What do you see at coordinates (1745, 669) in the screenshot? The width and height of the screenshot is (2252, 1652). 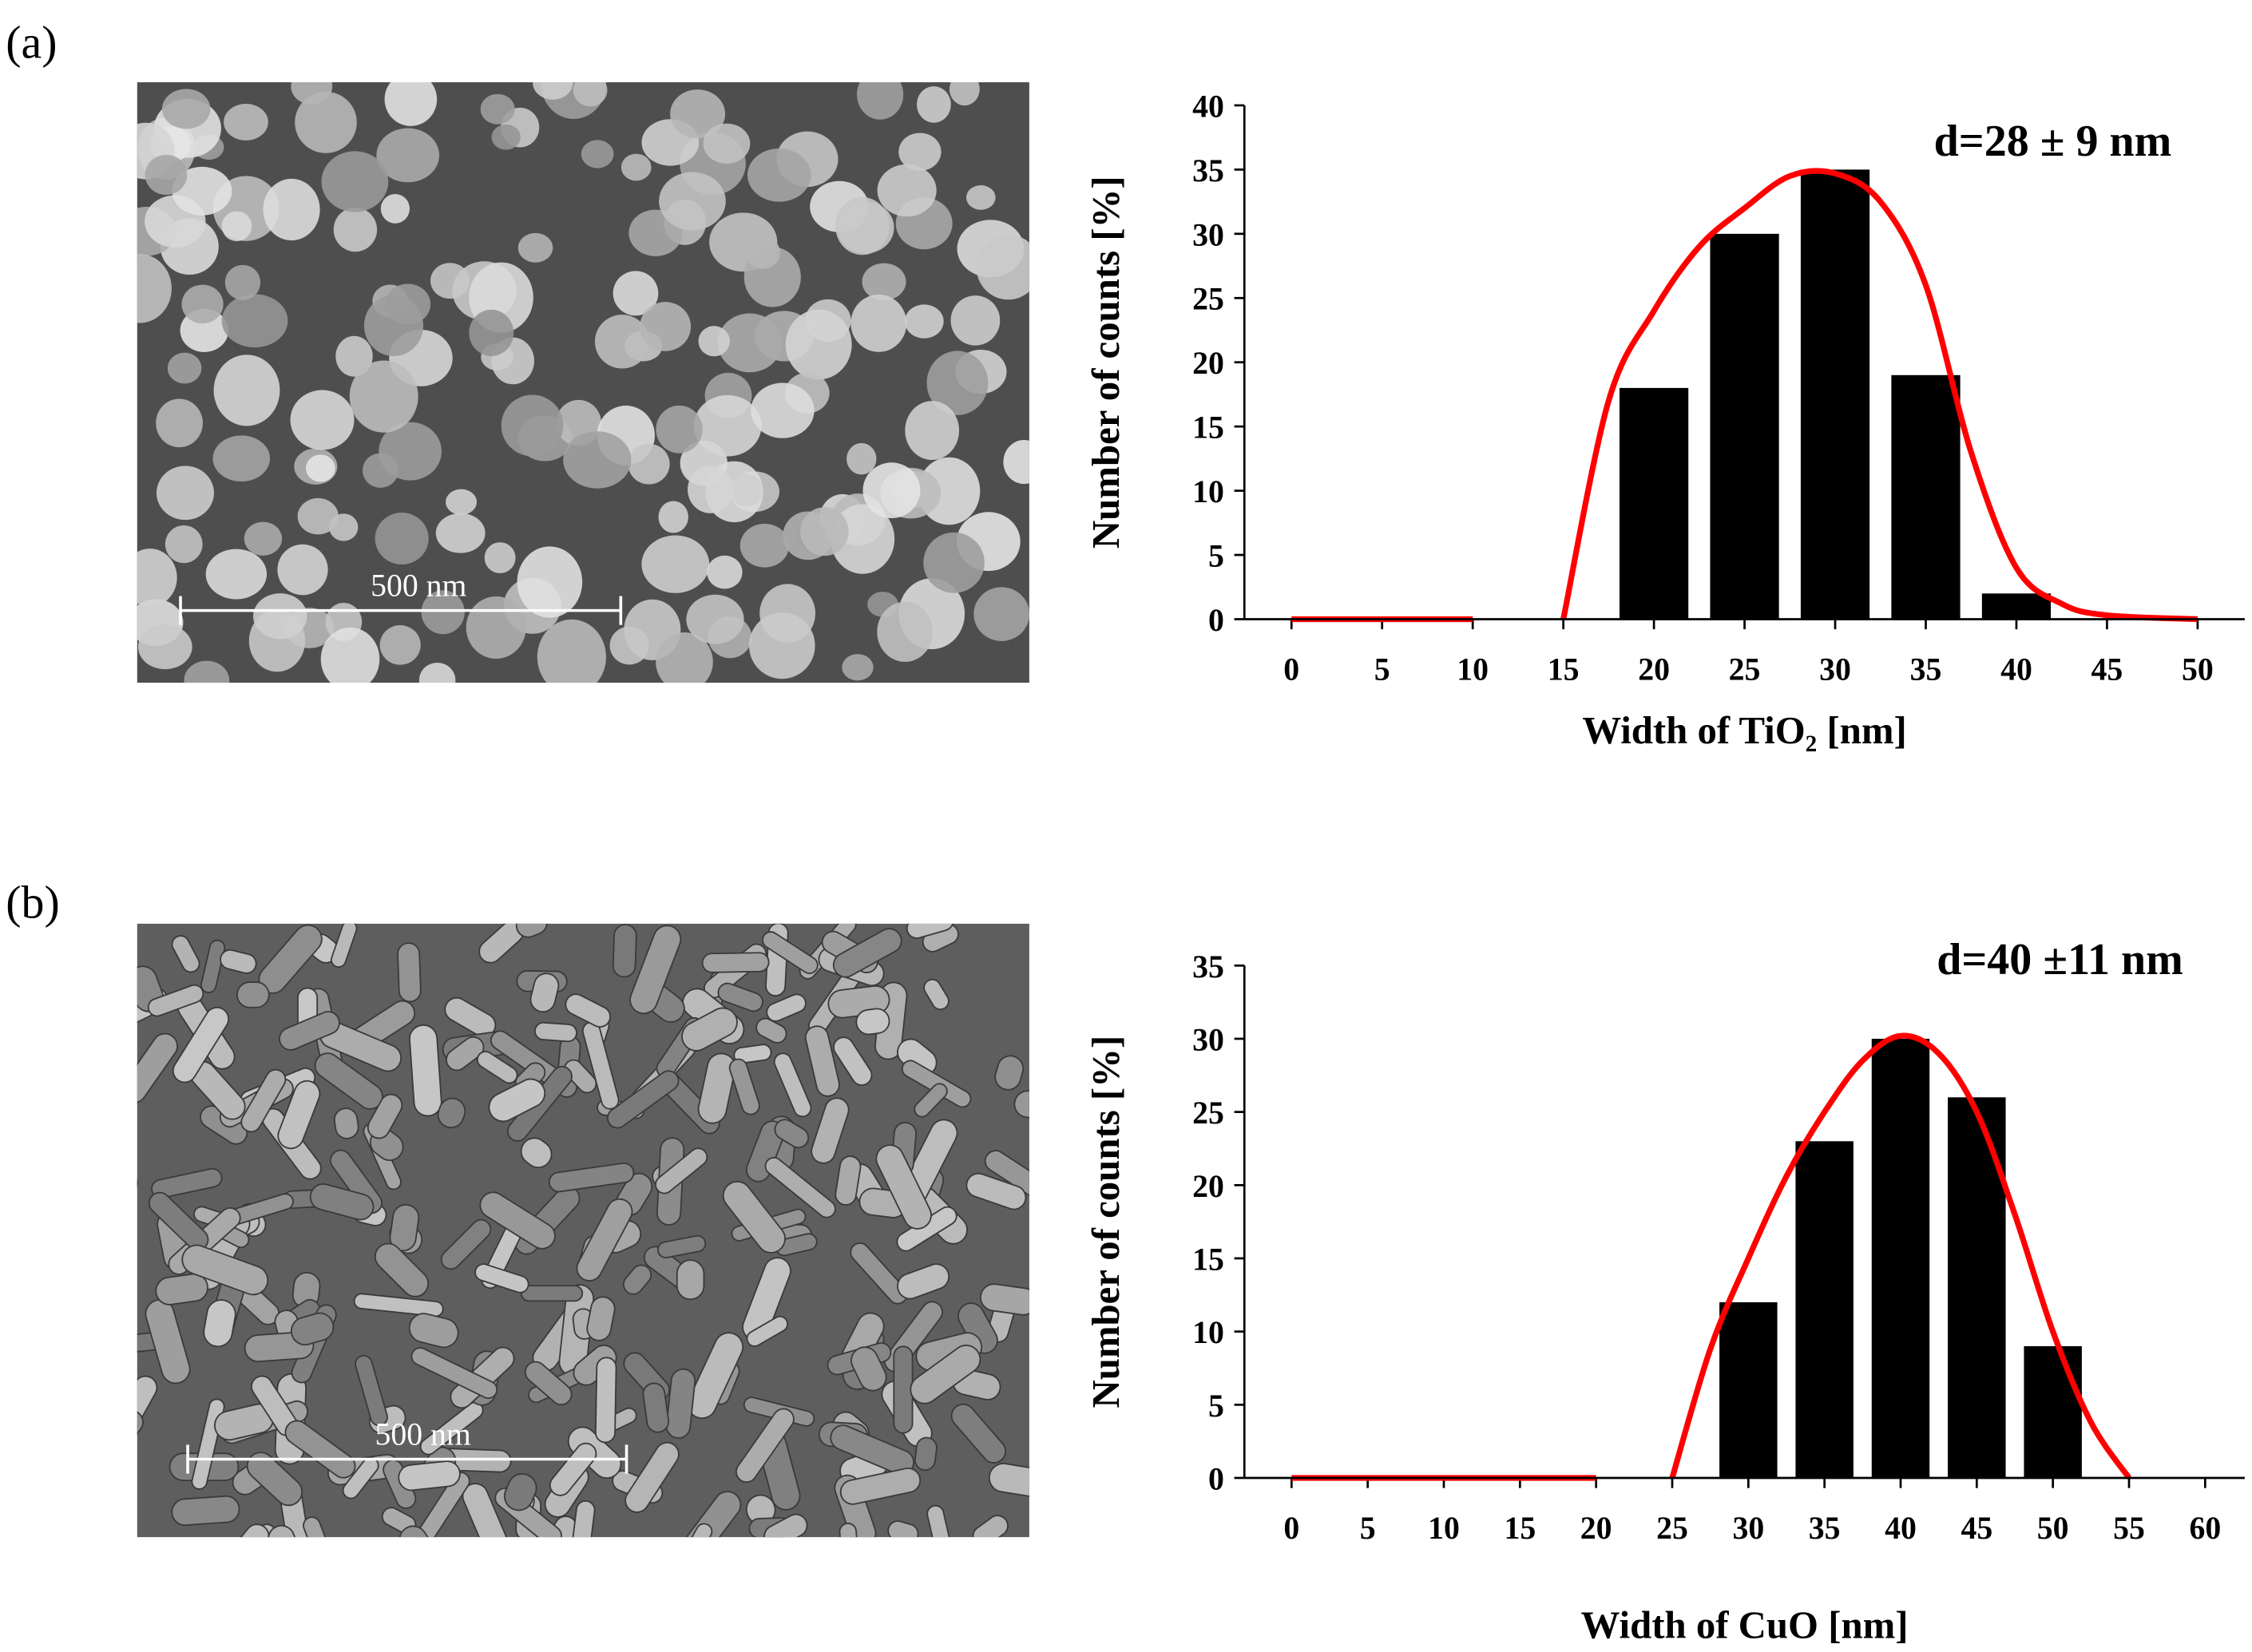 I see `x-tick-label: 25` at bounding box center [1745, 669].